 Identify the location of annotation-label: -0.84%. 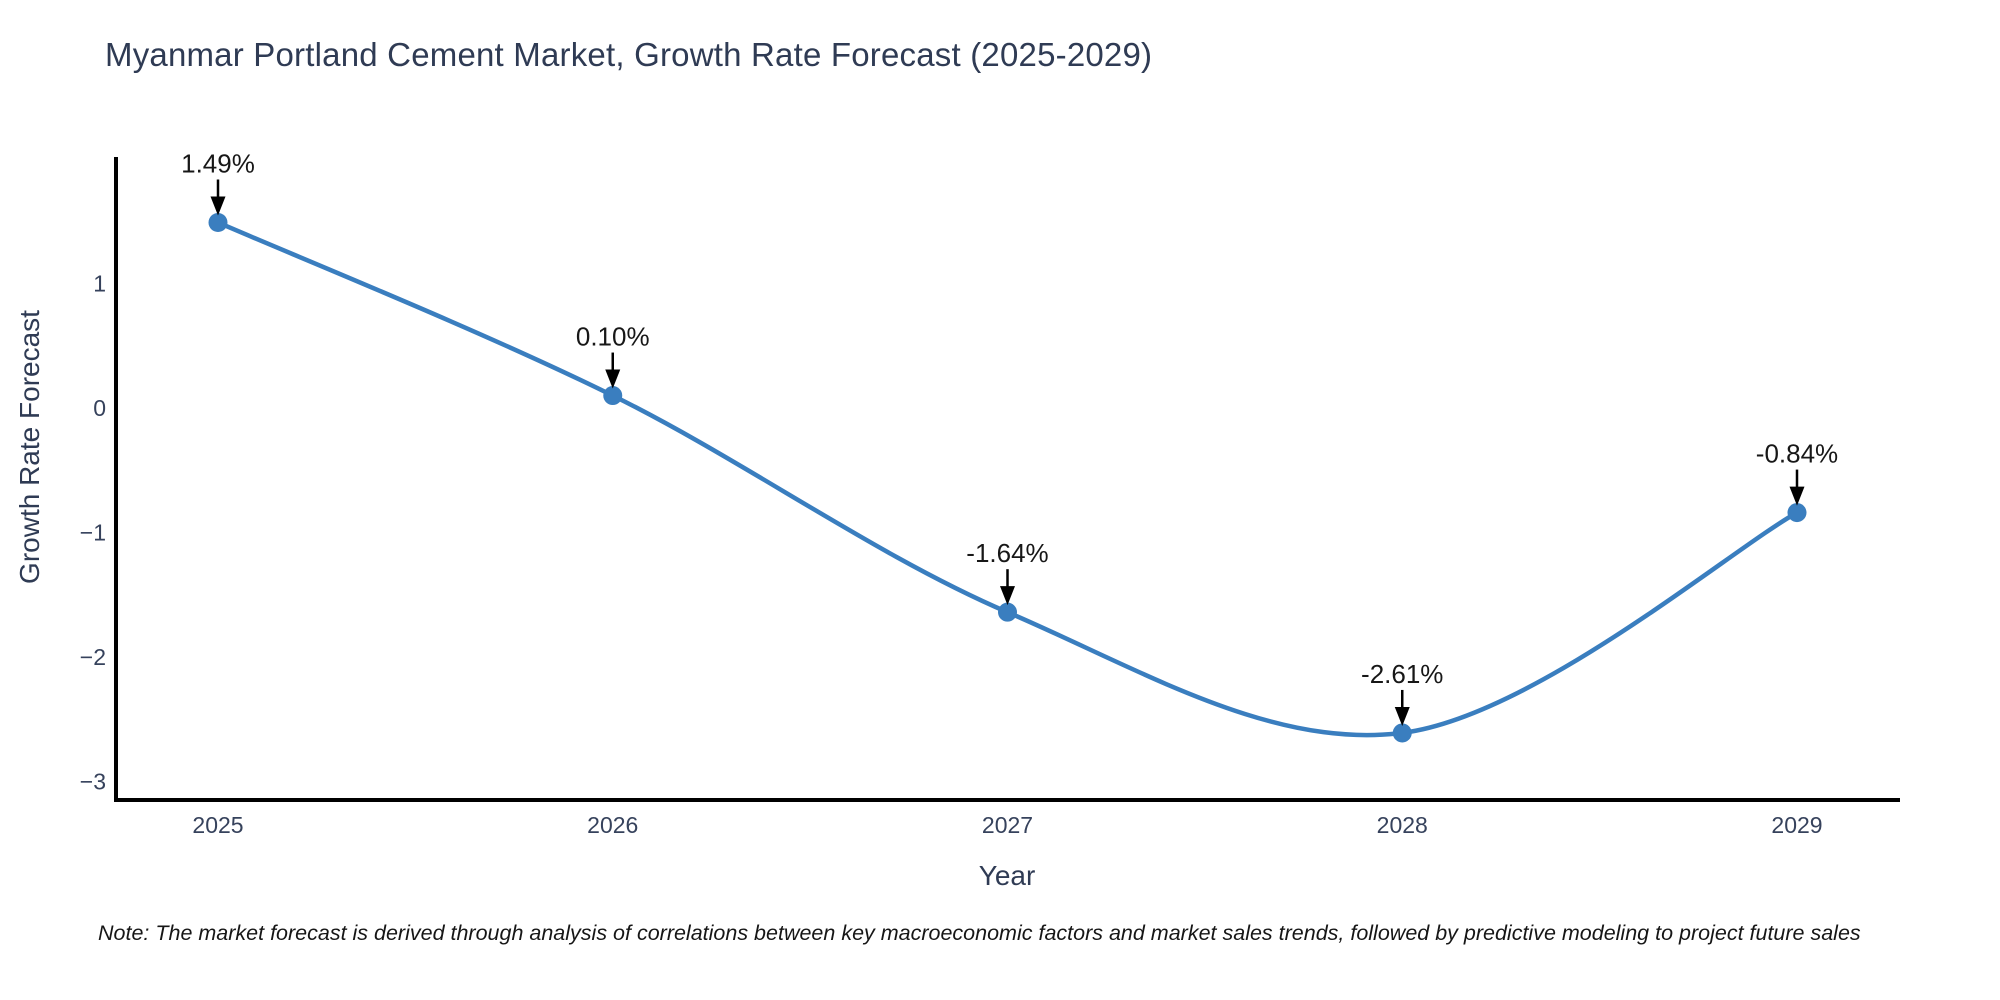
(1797, 454).